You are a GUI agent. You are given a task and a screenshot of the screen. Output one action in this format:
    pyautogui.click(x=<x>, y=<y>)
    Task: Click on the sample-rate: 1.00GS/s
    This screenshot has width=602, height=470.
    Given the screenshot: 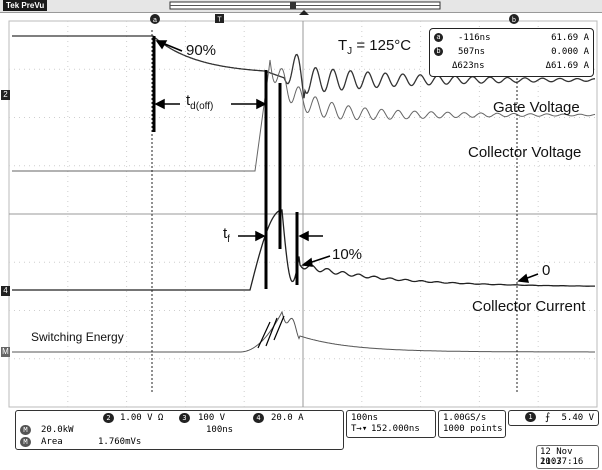 What is the action you would take?
    pyautogui.click(x=465, y=418)
    